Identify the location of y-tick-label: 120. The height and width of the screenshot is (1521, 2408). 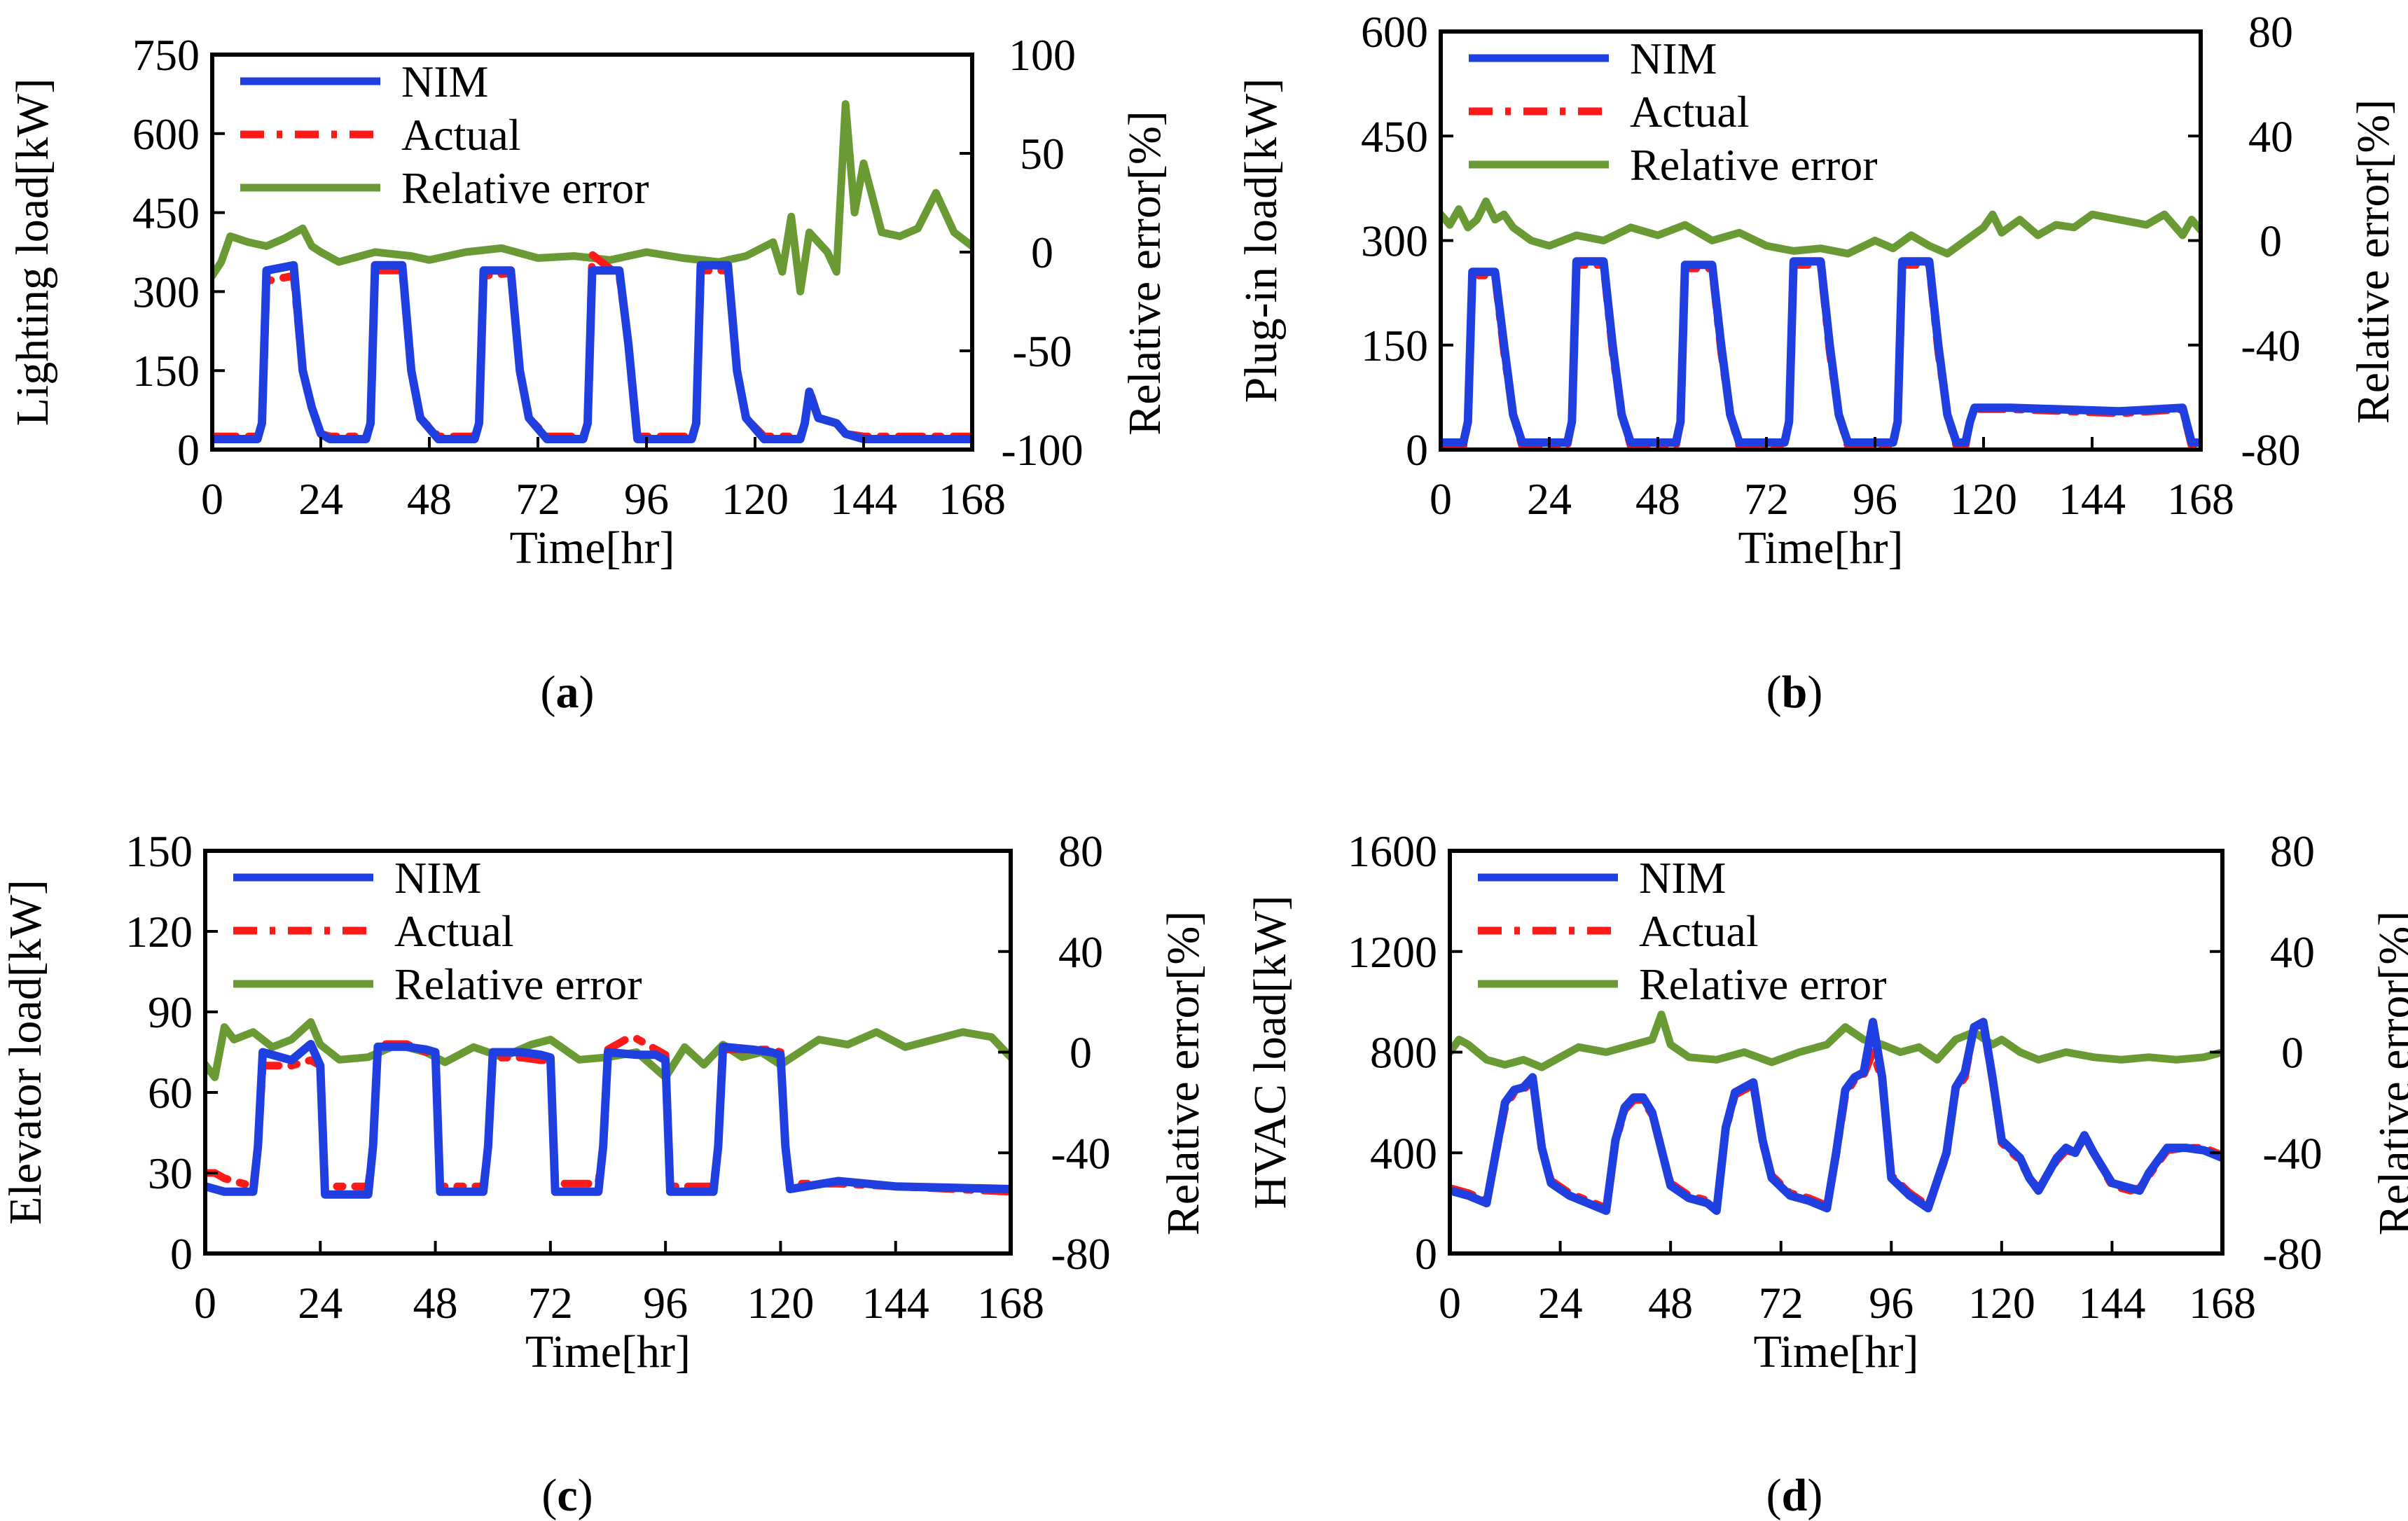
(159, 932).